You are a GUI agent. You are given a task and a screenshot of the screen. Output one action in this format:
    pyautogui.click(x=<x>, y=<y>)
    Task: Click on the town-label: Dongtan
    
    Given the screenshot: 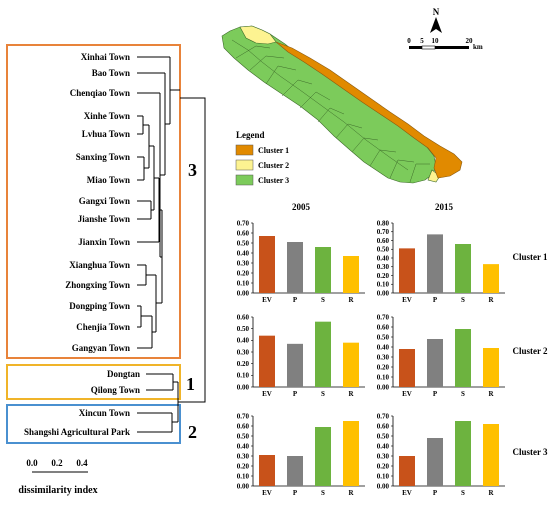 What is the action you would take?
    pyautogui.click(x=123, y=374)
    